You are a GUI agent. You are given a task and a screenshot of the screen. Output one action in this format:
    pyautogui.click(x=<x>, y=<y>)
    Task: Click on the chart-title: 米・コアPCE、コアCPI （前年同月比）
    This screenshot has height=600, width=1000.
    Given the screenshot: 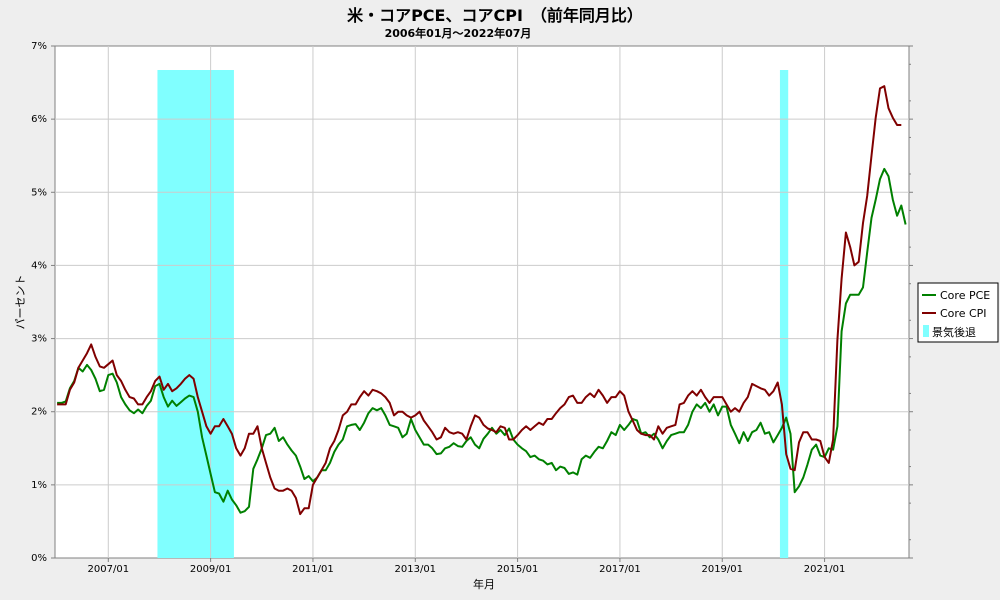 What is the action you would take?
    pyautogui.click(x=495, y=15)
    